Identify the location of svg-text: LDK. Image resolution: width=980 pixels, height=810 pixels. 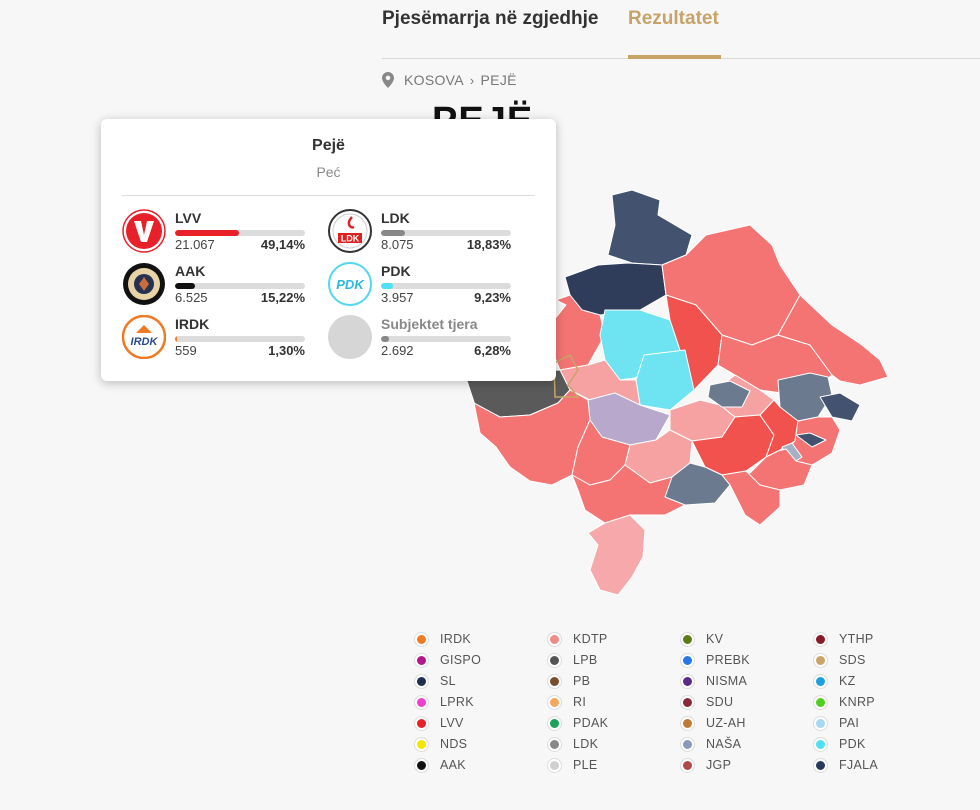
(350, 239).